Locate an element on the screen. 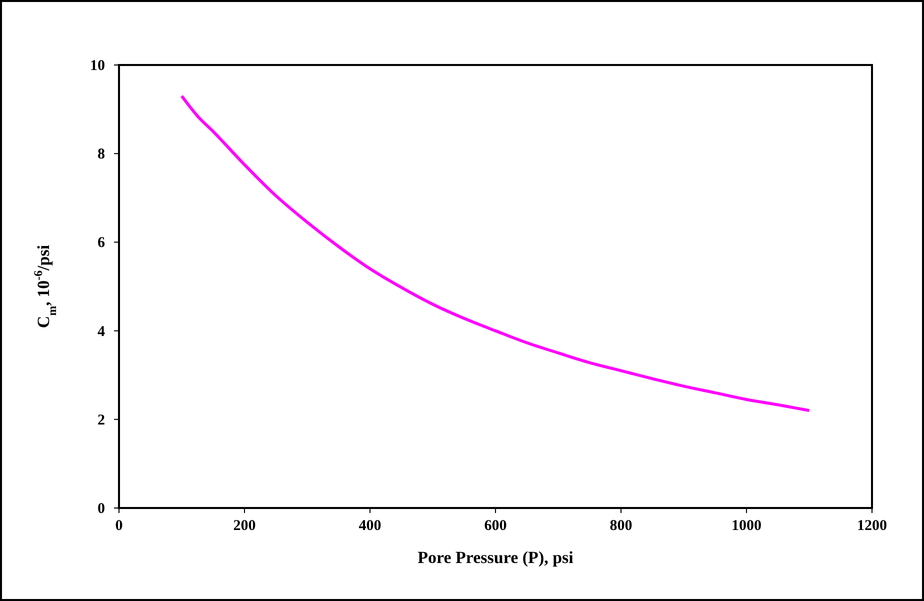 The width and height of the screenshot is (924, 601). x-tick-label: 1000 is located at coordinates (747, 526).